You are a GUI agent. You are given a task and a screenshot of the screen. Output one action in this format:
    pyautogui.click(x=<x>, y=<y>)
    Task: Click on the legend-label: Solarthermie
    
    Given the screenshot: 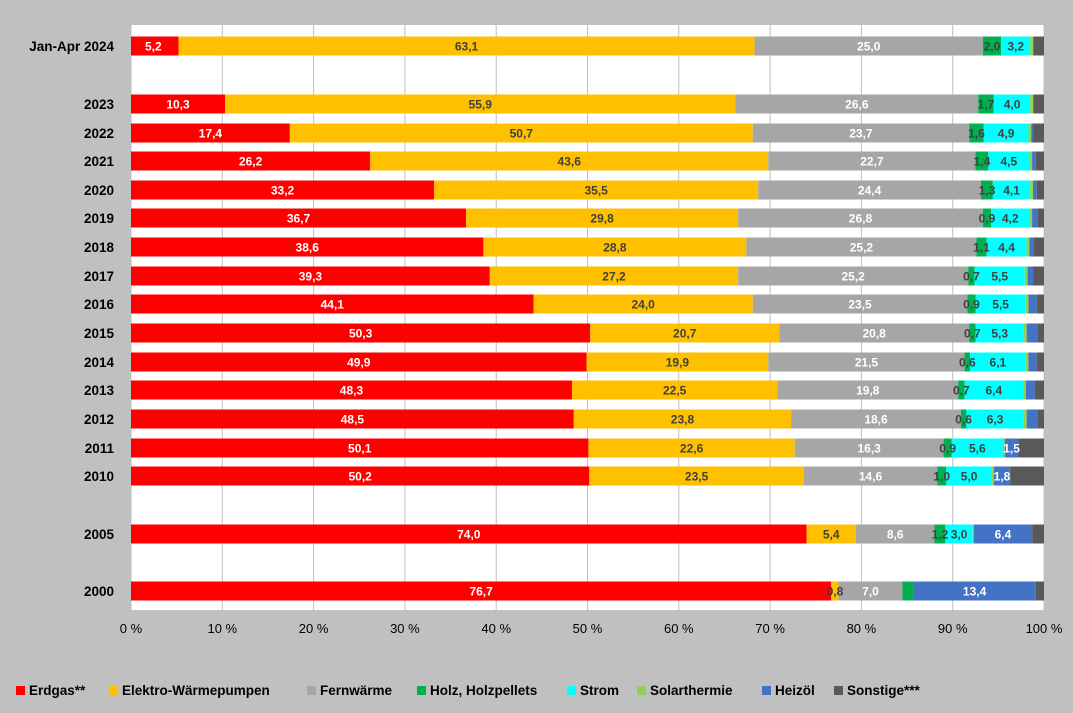 What is the action you would take?
    pyautogui.click(x=691, y=690)
    